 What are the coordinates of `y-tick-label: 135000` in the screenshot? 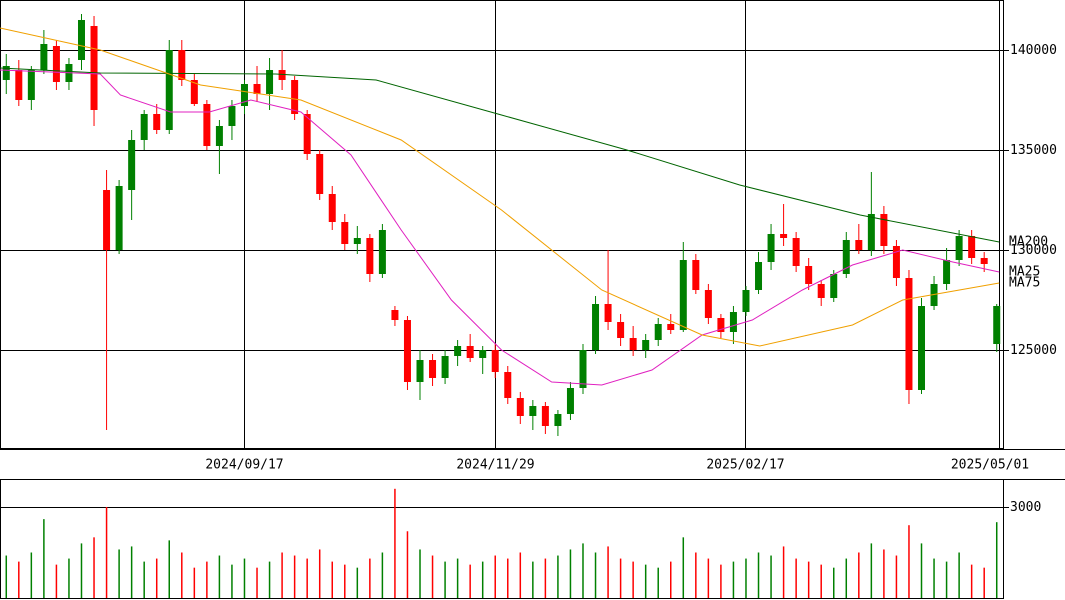 It's located at (1033, 150).